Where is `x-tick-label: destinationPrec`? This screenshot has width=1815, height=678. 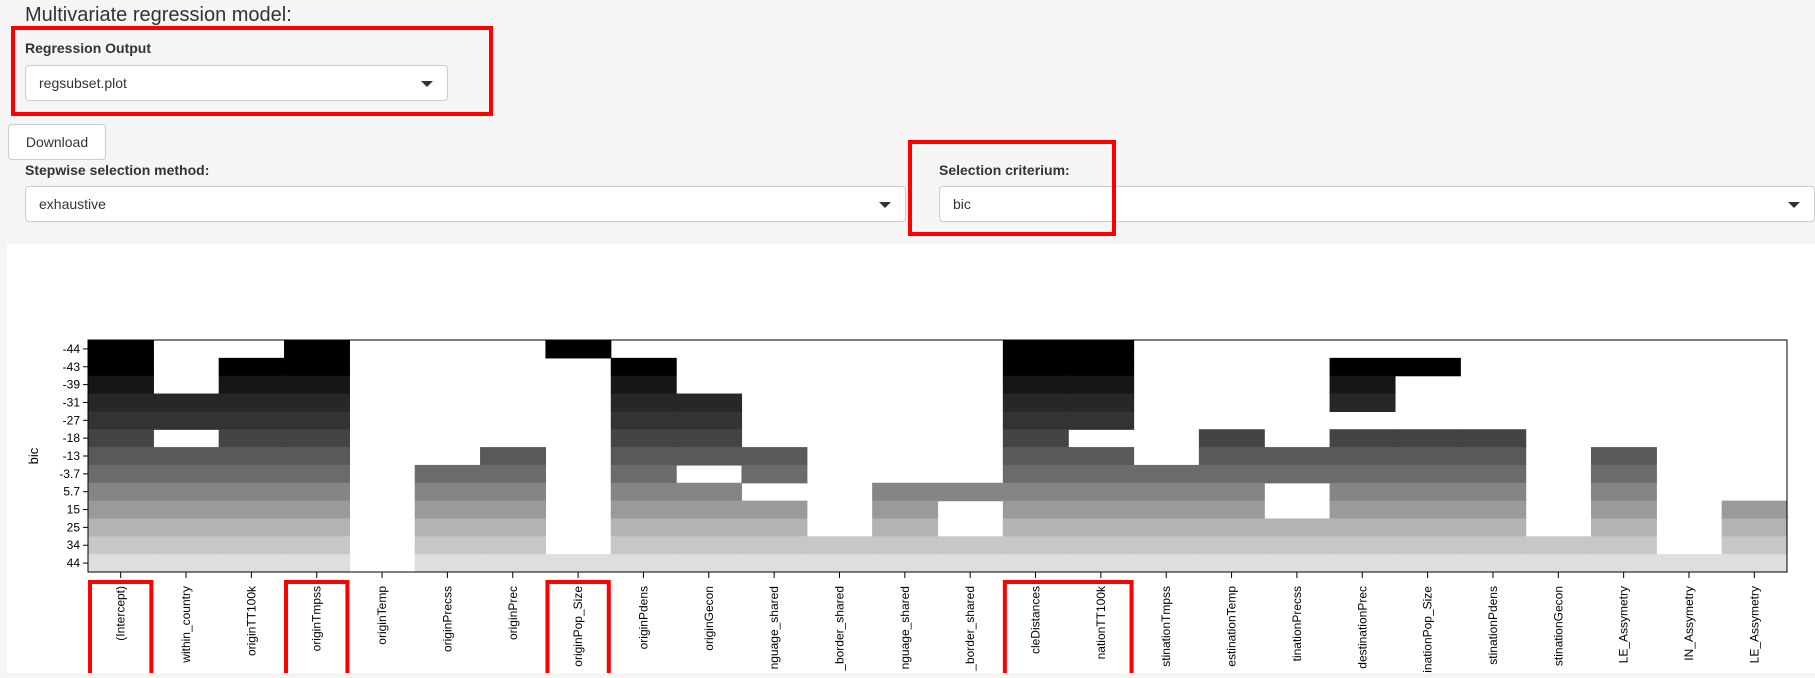 x-tick-label: destinationPrec is located at coordinates (1362, 627).